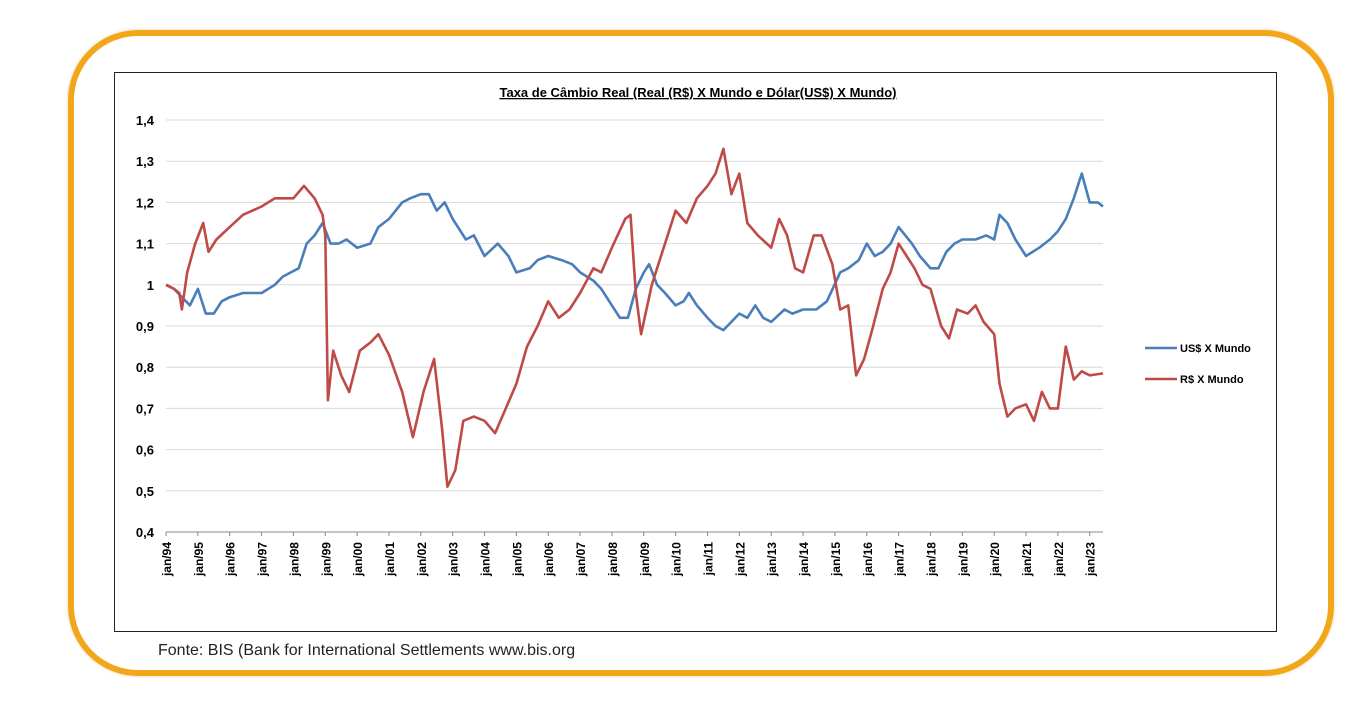 This screenshot has width=1371, height=712. What do you see at coordinates (326, 559) in the screenshot?
I see `x-tick-label: jan/99` at bounding box center [326, 559].